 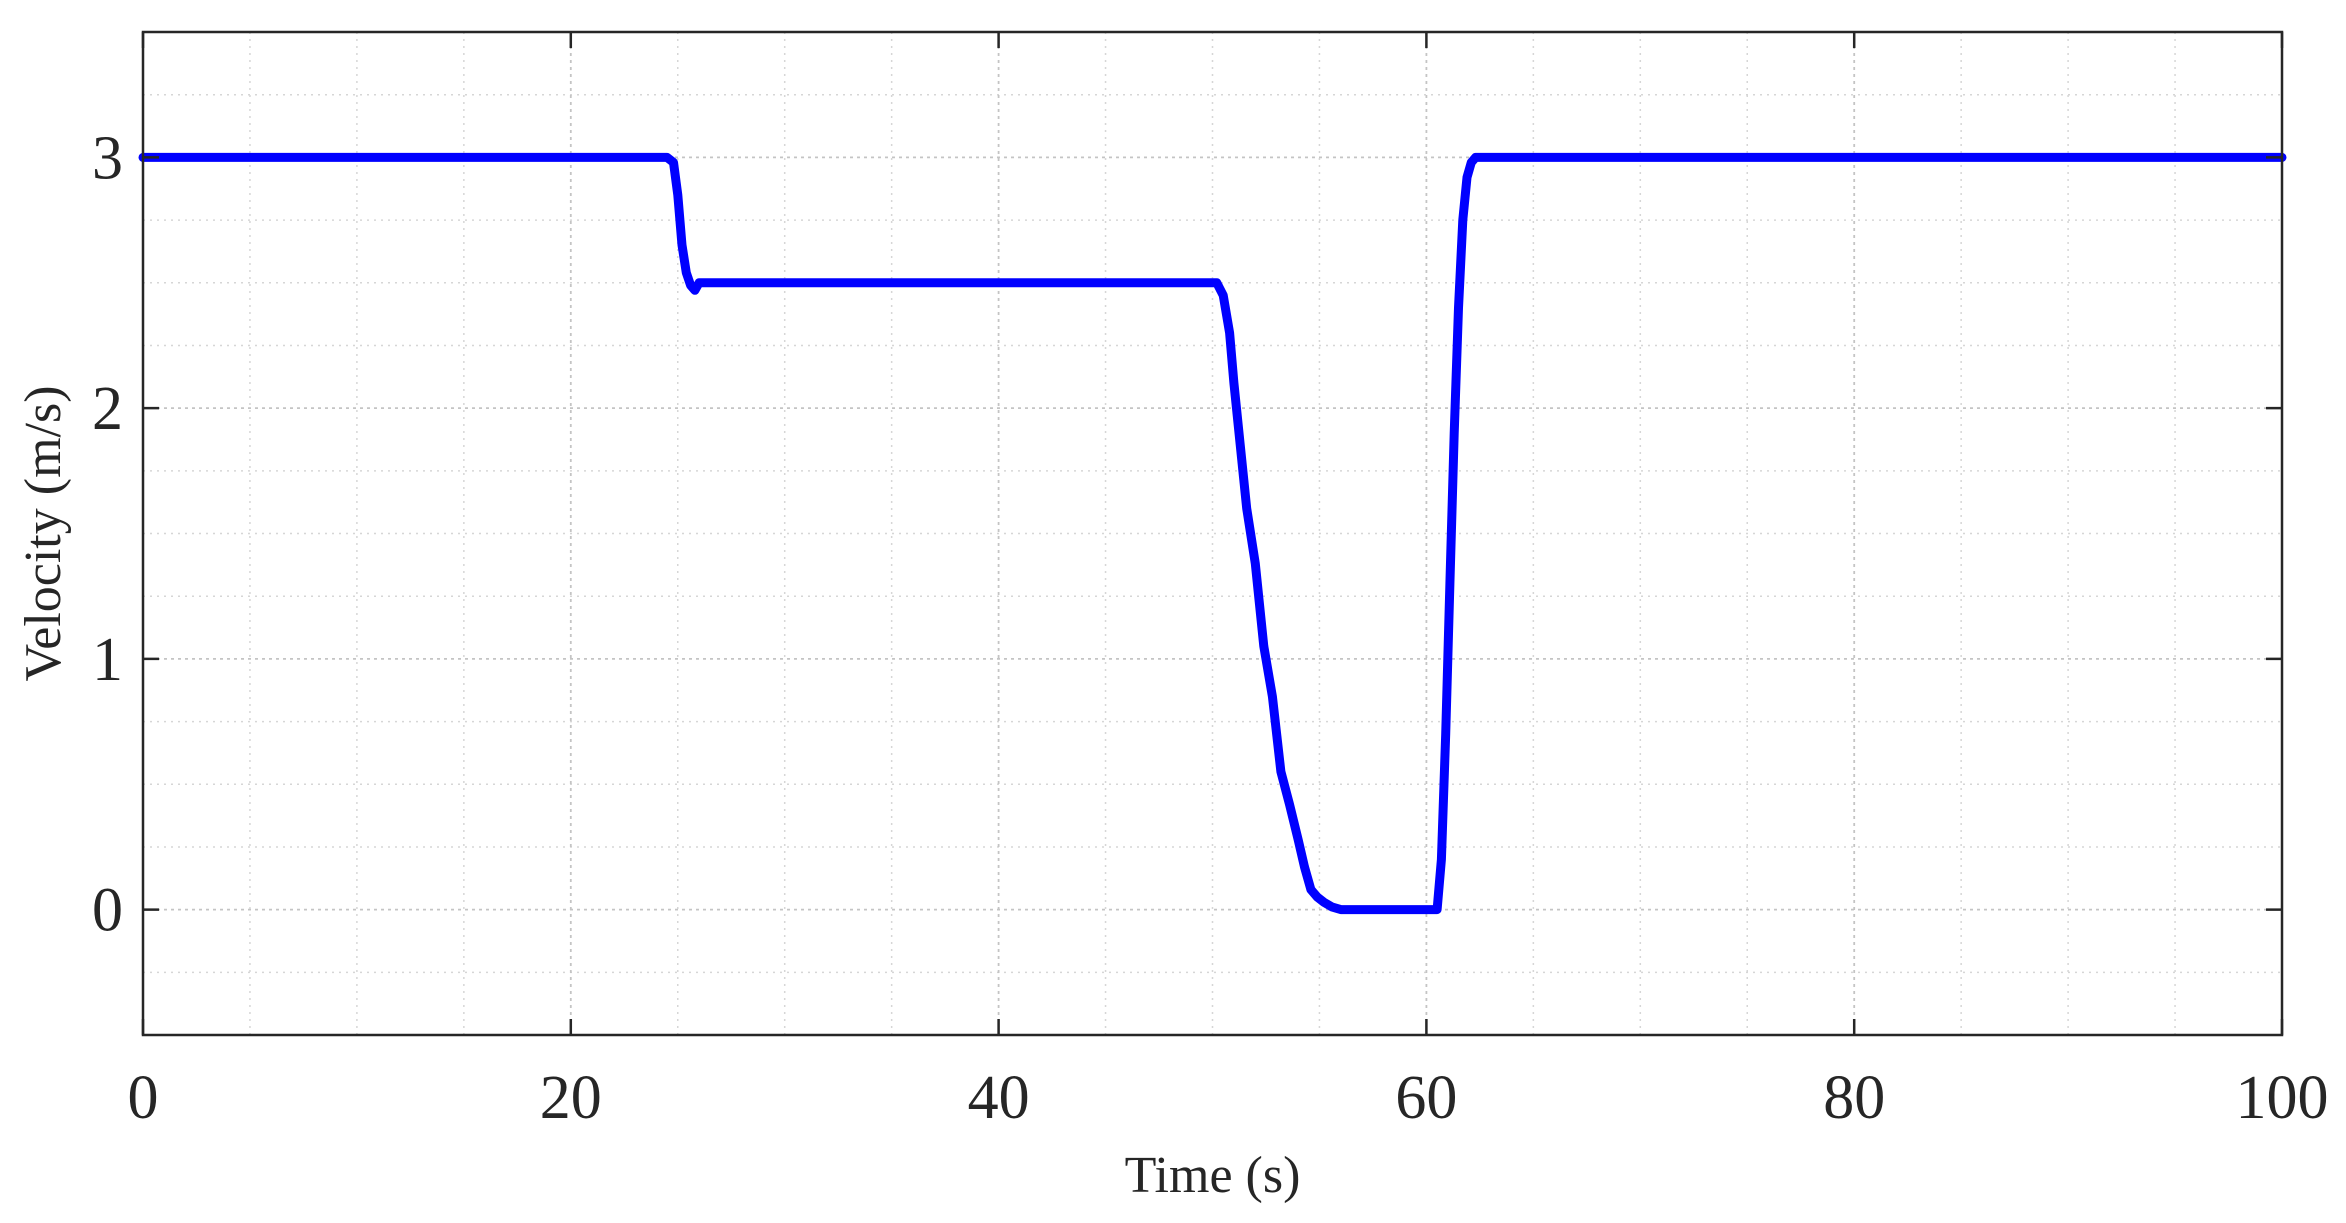 What do you see at coordinates (43, 533) in the screenshot?
I see `y-axis-label: Velocity (m/s)` at bounding box center [43, 533].